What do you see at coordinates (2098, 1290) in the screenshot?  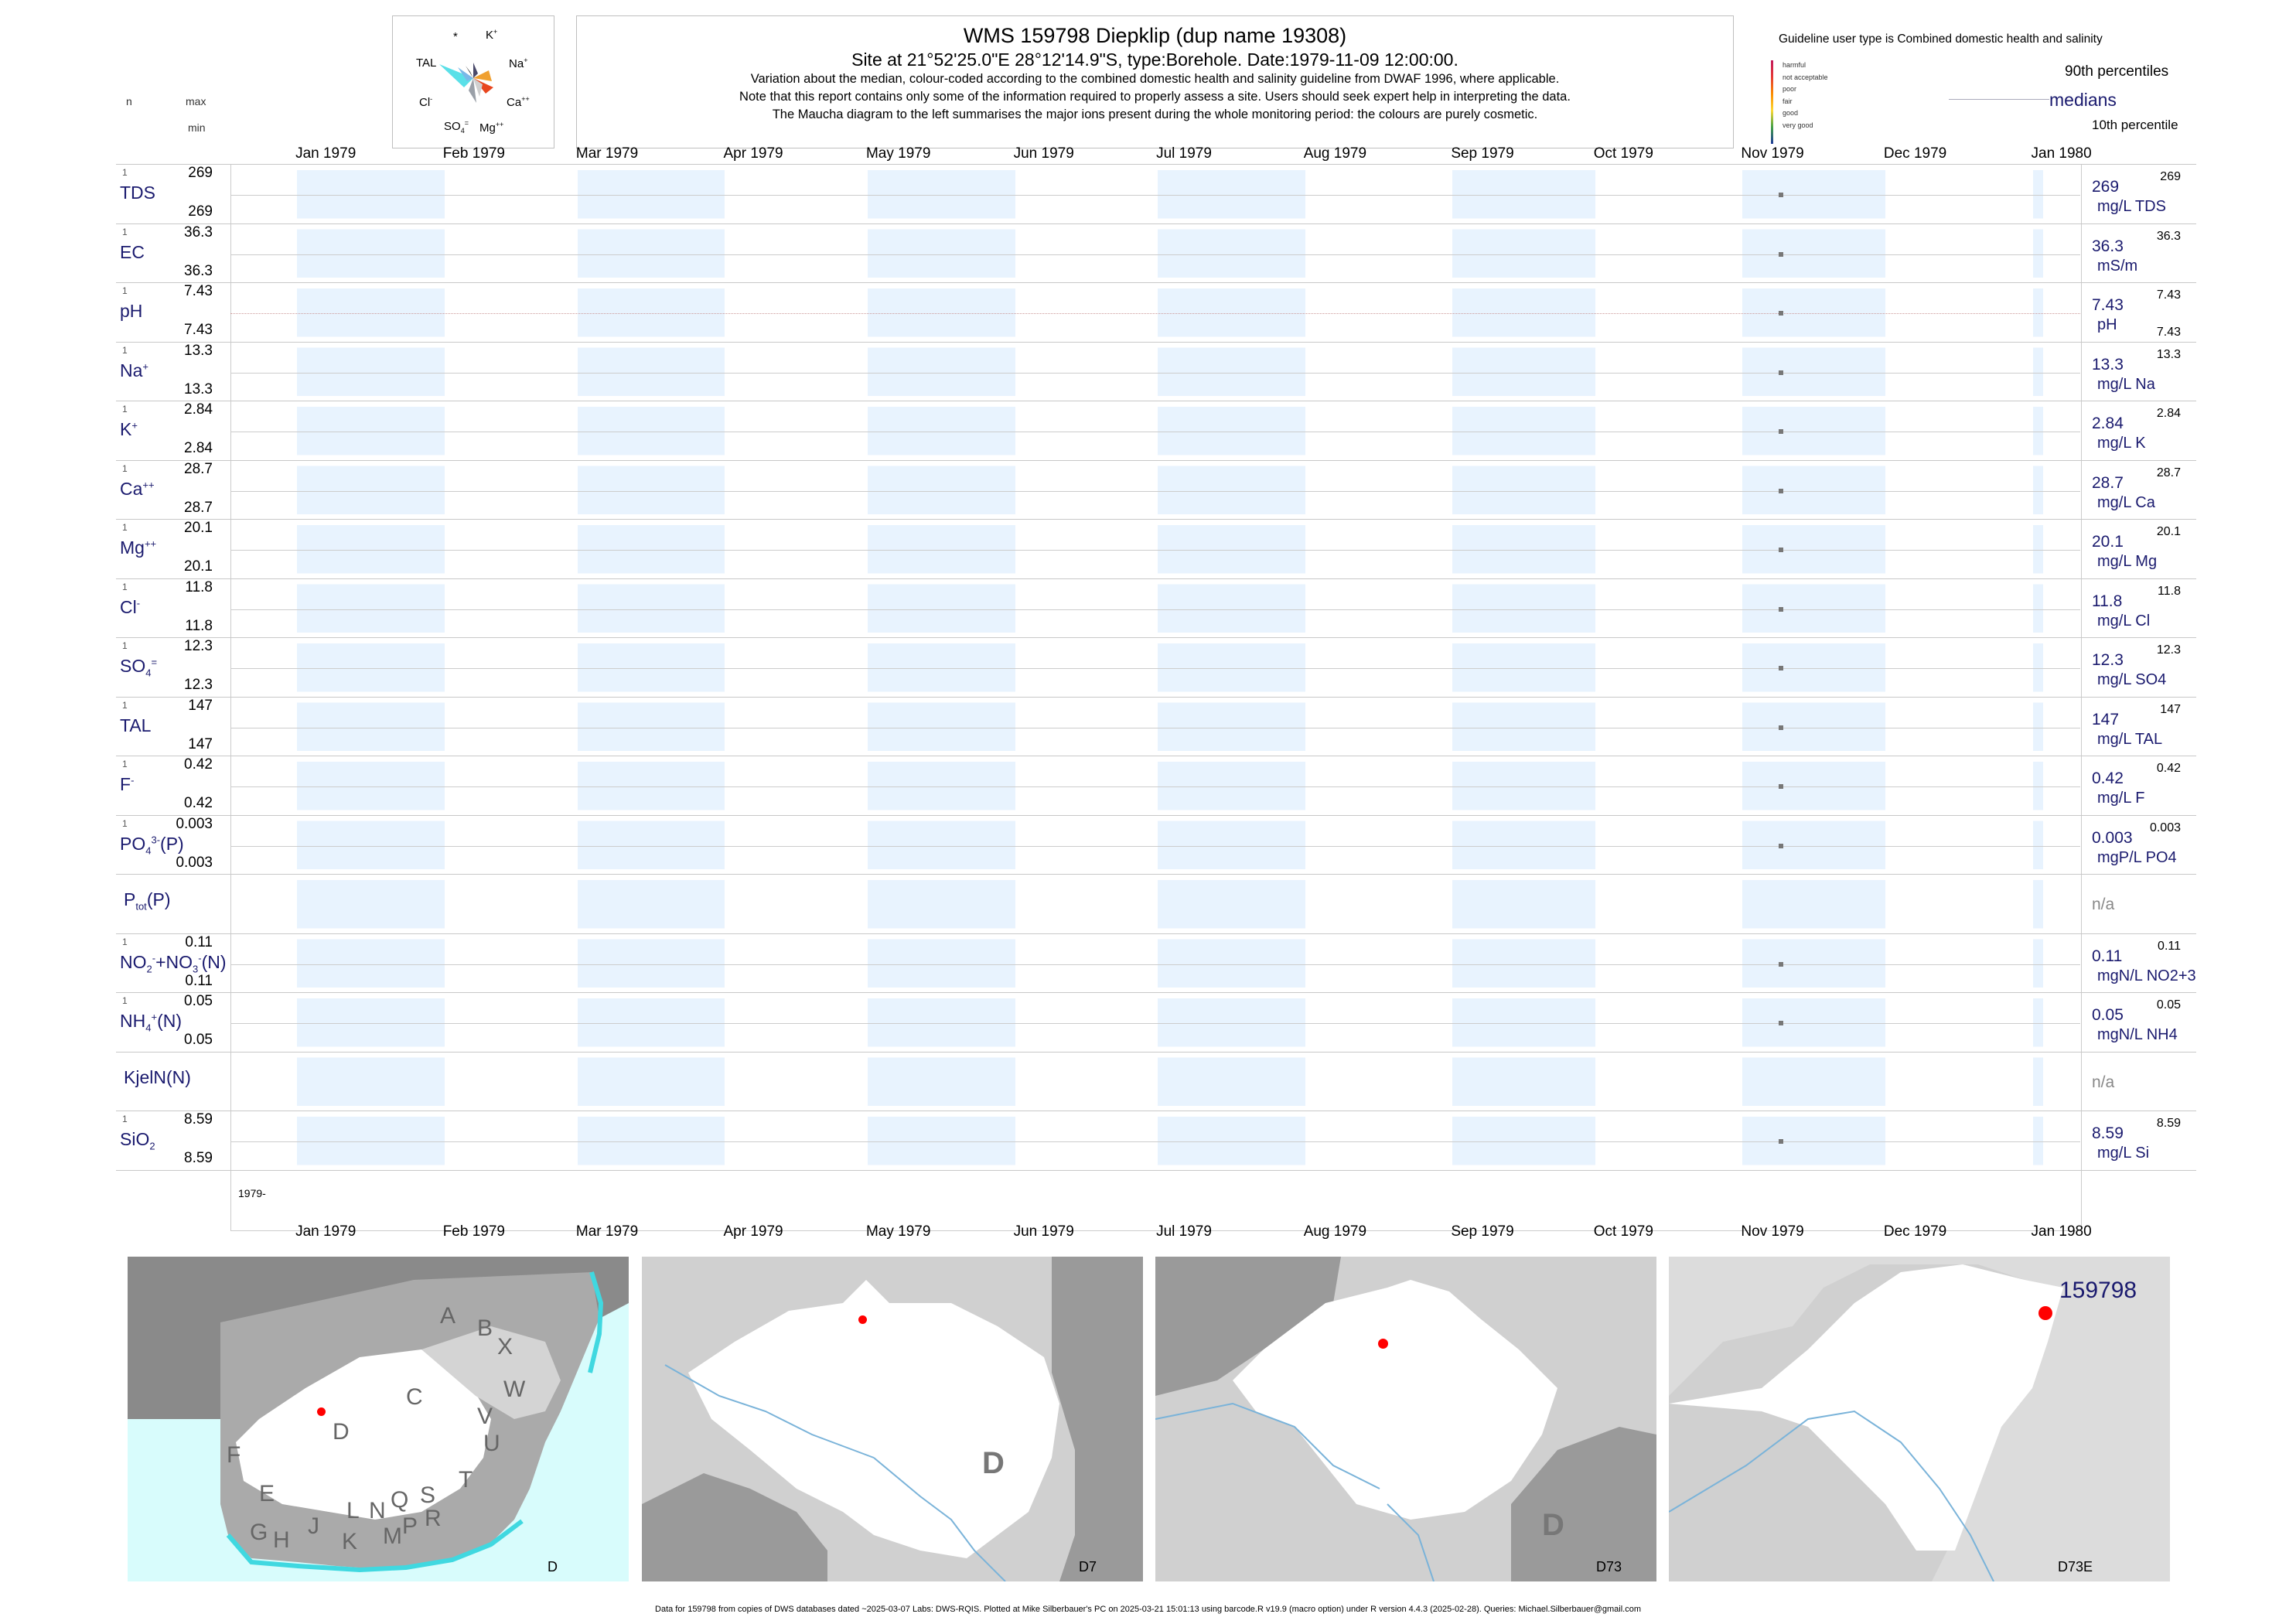 I see `map-site-number: 159798` at bounding box center [2098, 1290].